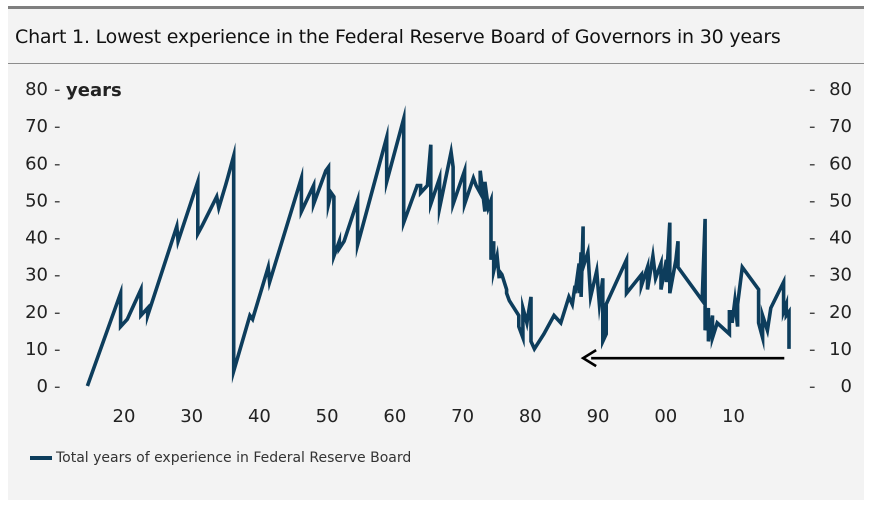 This screenshot has height=505, width=875. Describe the element at coordinates (840, 238) in the screenshot. I see `y-tick-right-label: 40` at that location.